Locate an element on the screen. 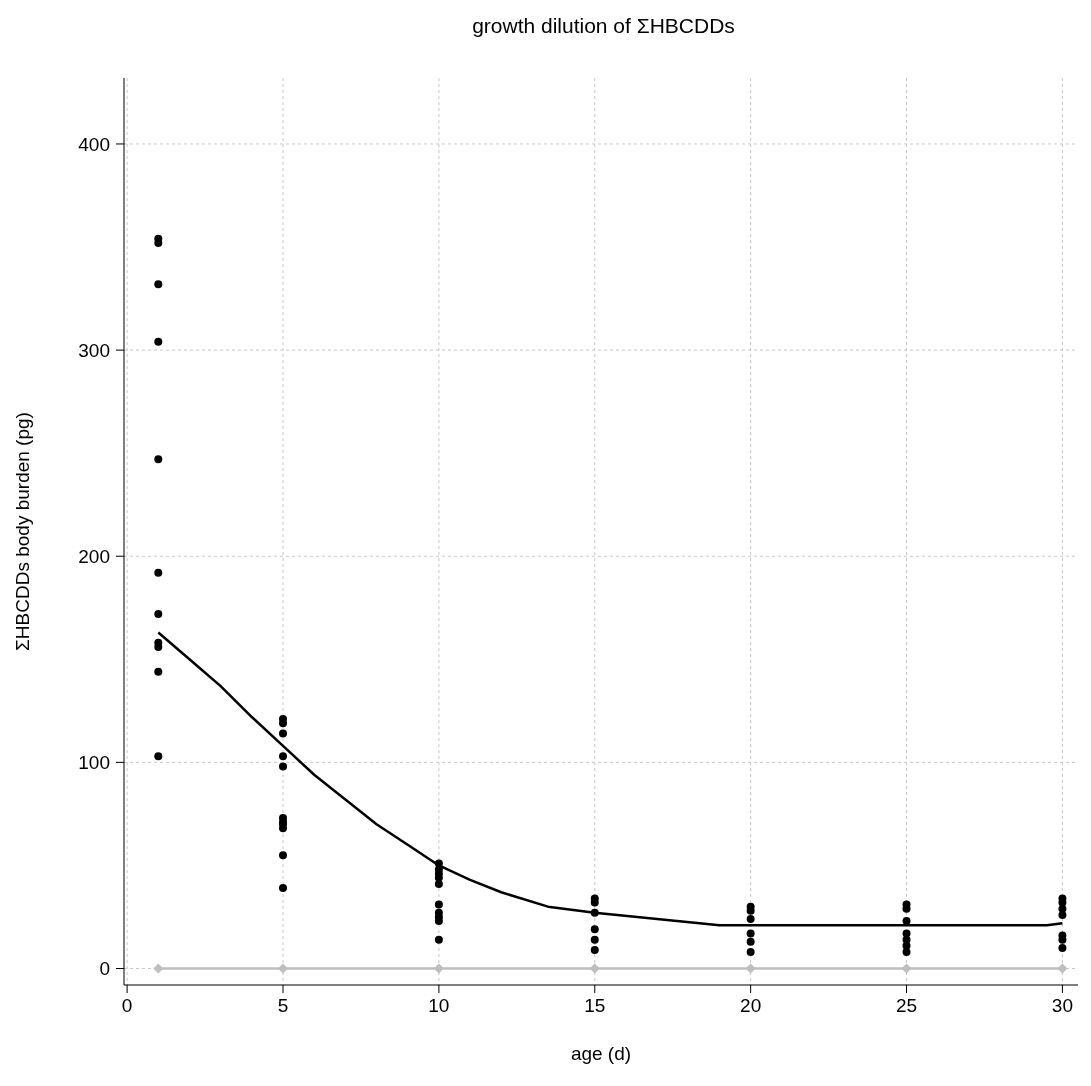 This screenshot has height=1086, width=1091. y-tick-label: 100 is located at coordinates (94, 763).